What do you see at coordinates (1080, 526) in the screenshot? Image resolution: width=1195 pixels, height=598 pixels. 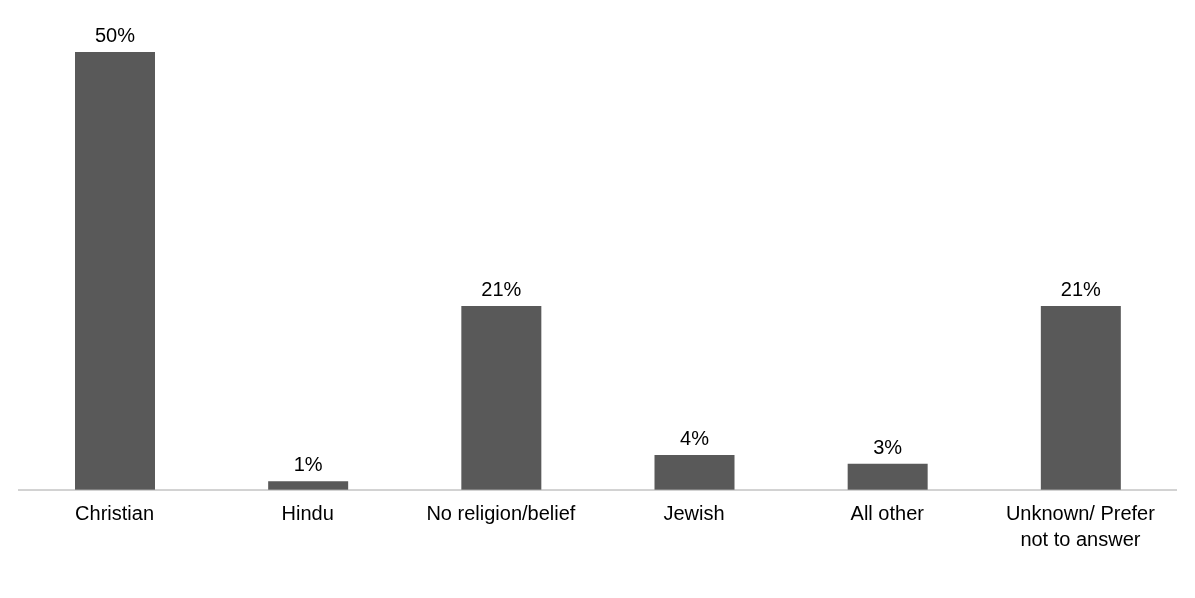 I see `x-tick-label: Unknown/ Prefer not to answer` at bounding box center [1080, 526].